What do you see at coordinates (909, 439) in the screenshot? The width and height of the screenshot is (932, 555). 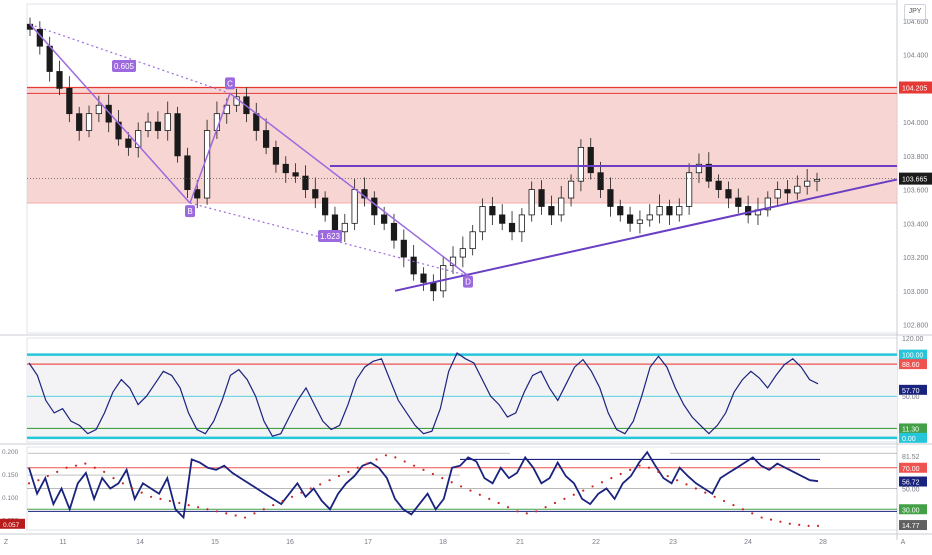 I see `stoch-tick-label: 0.00` at bounding box center [909, 439].